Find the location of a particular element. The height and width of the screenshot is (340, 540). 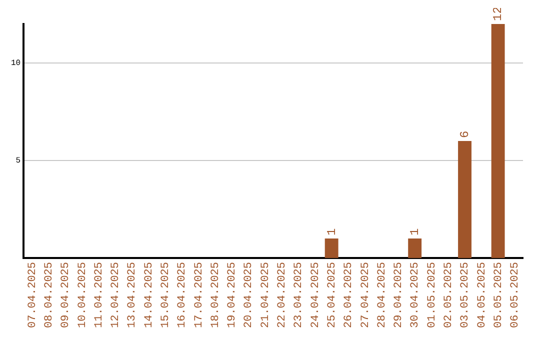

x-tick-label: 16.04.2025 is located at coordinates (182, 295).